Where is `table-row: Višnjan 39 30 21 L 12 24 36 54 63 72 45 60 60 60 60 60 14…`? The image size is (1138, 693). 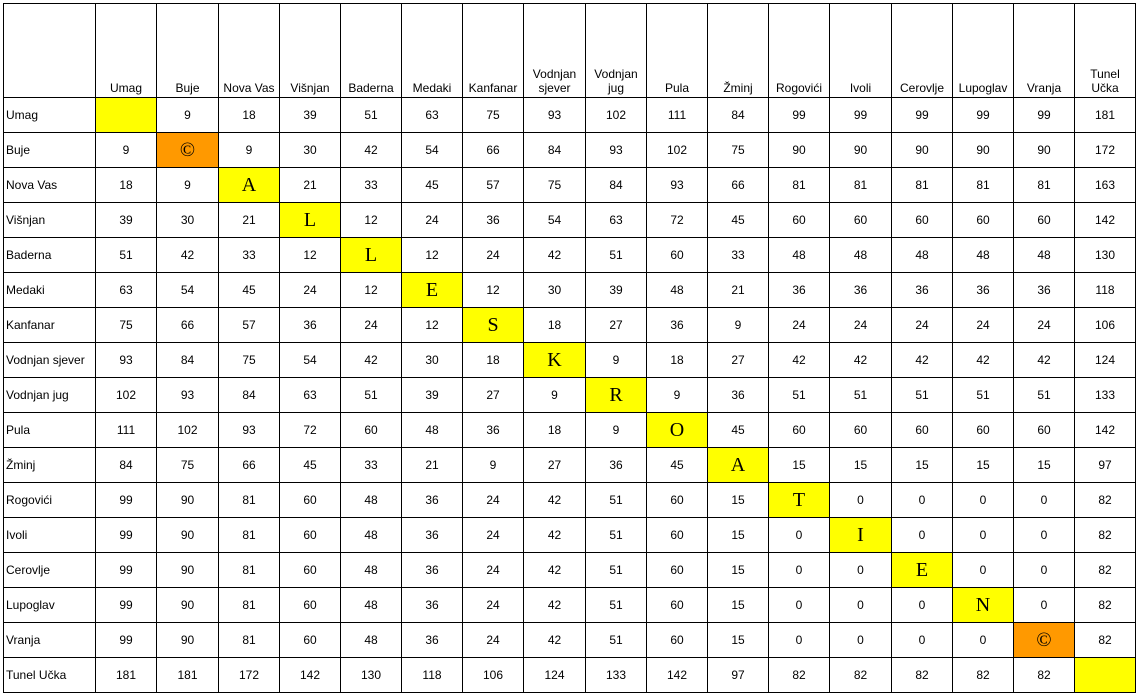
table-row: Višnjan 39 30 21 L 12 24 36 54 63 72 45 60 60 60 60 60 14… is located at coordinates (569, 220).